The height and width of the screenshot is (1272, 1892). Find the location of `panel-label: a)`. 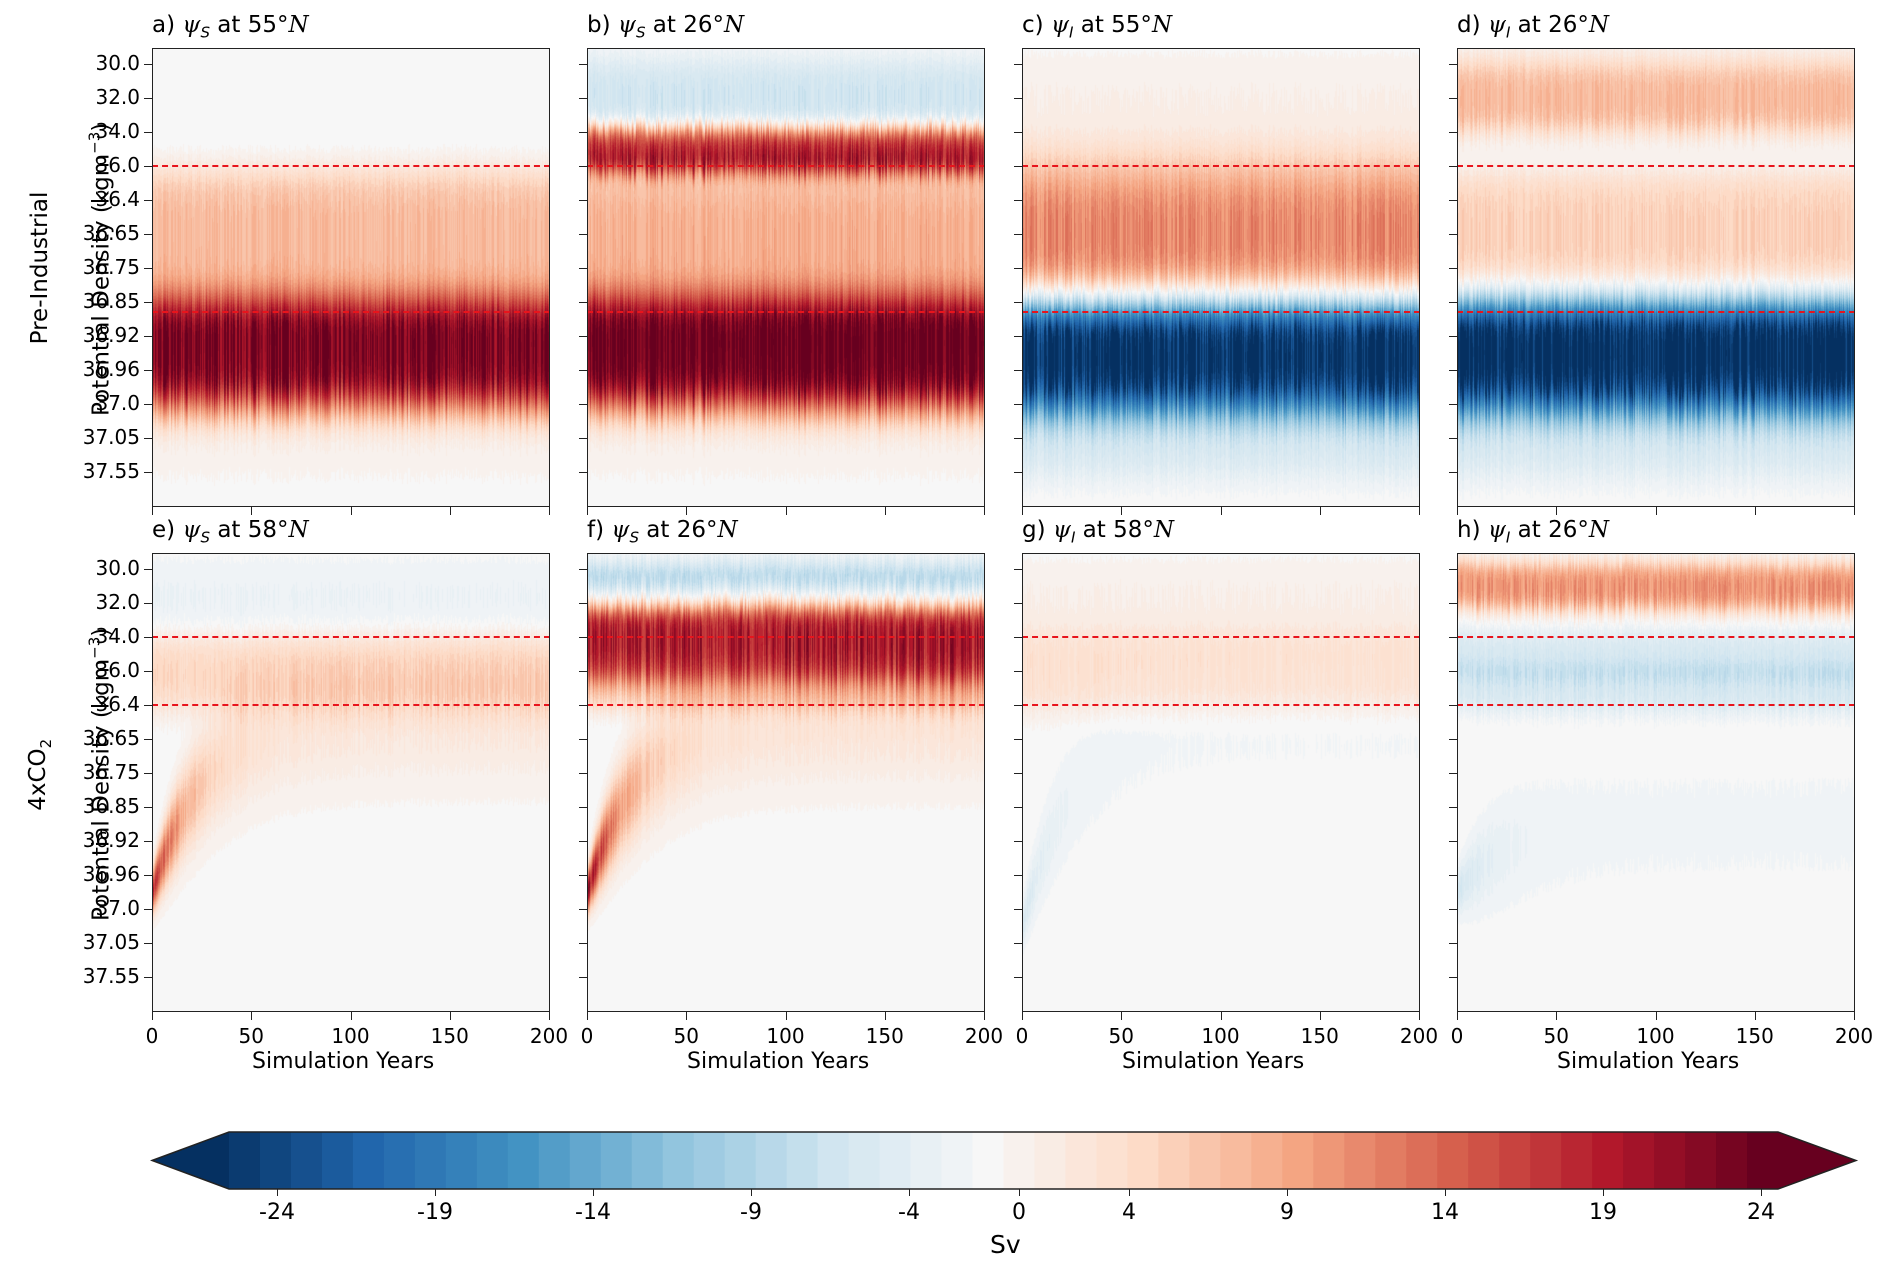

panel-label: a) is located at coordinates (167, 25).